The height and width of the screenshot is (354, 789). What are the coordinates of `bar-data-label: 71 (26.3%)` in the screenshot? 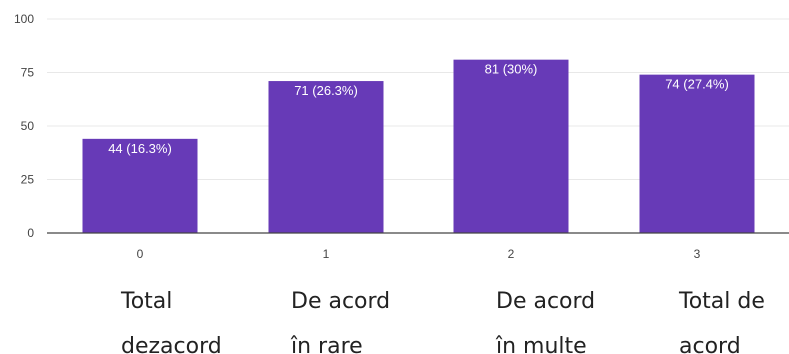 It's located at (326, 90).